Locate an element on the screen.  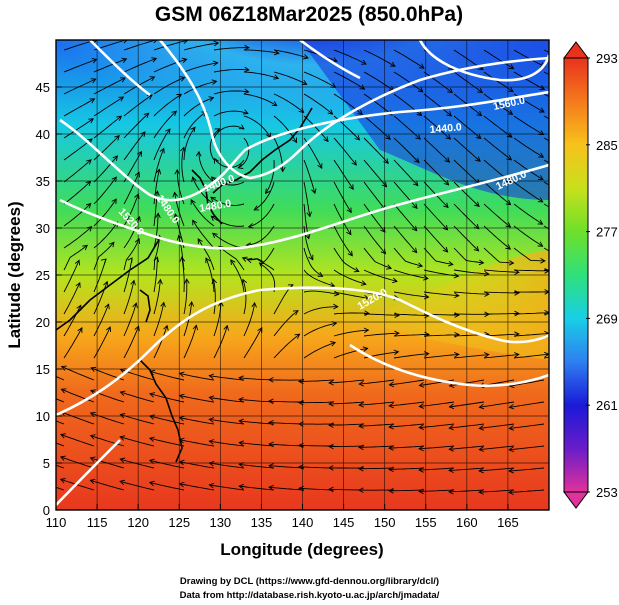
y-tick-label: 35 is located at coordinates (43, 181).